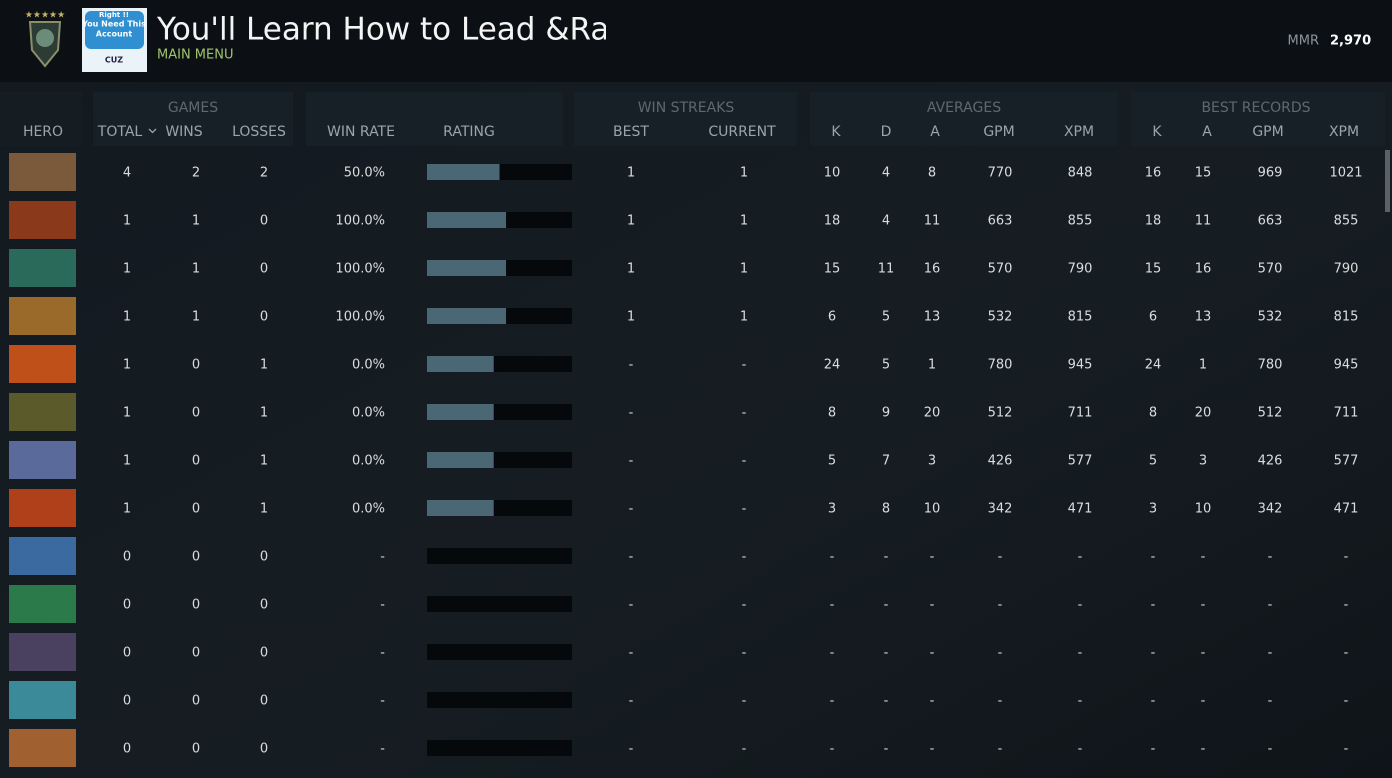 The image size is (1392, 778). Describe the element at coordinates (1270, 221) in the screenshot. I see `table-cell: 663` at that location.